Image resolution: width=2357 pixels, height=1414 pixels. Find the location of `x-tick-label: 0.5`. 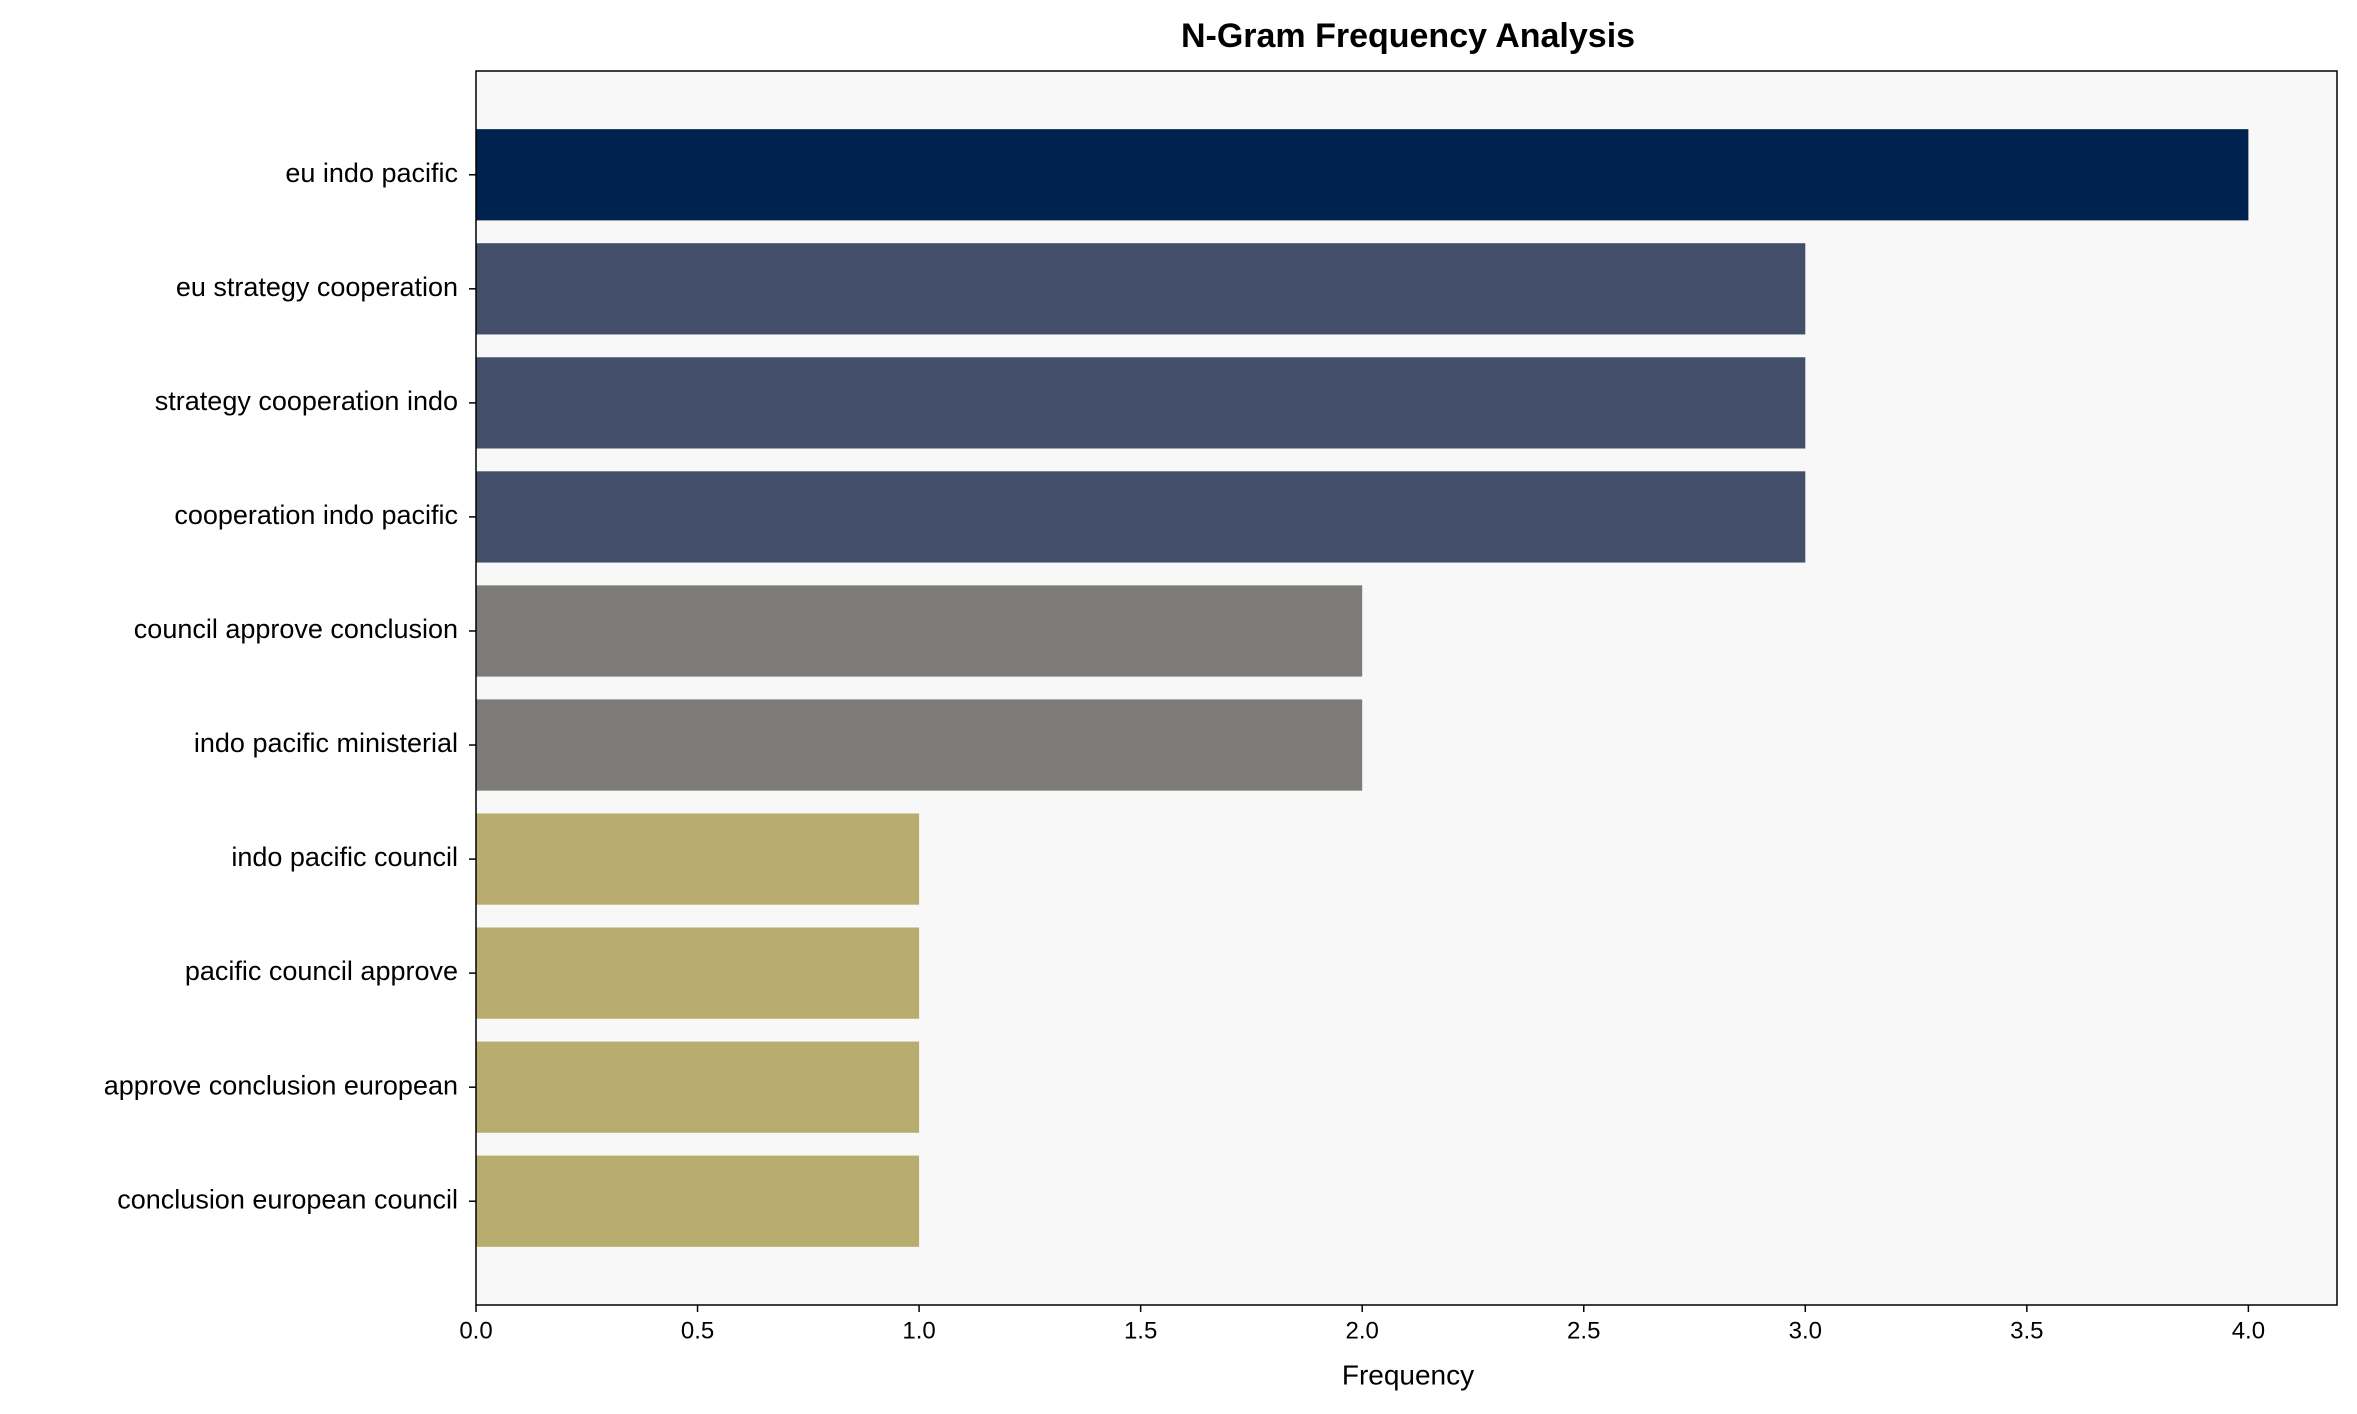

x-tick-label: 0.5 is located at coordinates (697, 1330).